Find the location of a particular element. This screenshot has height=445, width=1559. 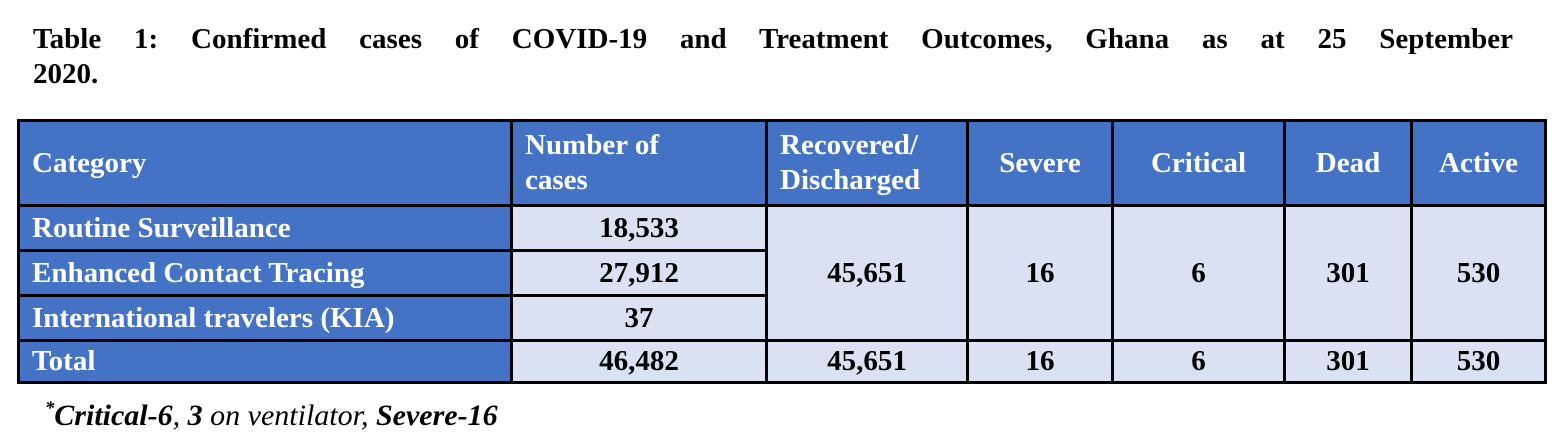

footnote-asterisk-marker: * is located at coordinates (50, 408).